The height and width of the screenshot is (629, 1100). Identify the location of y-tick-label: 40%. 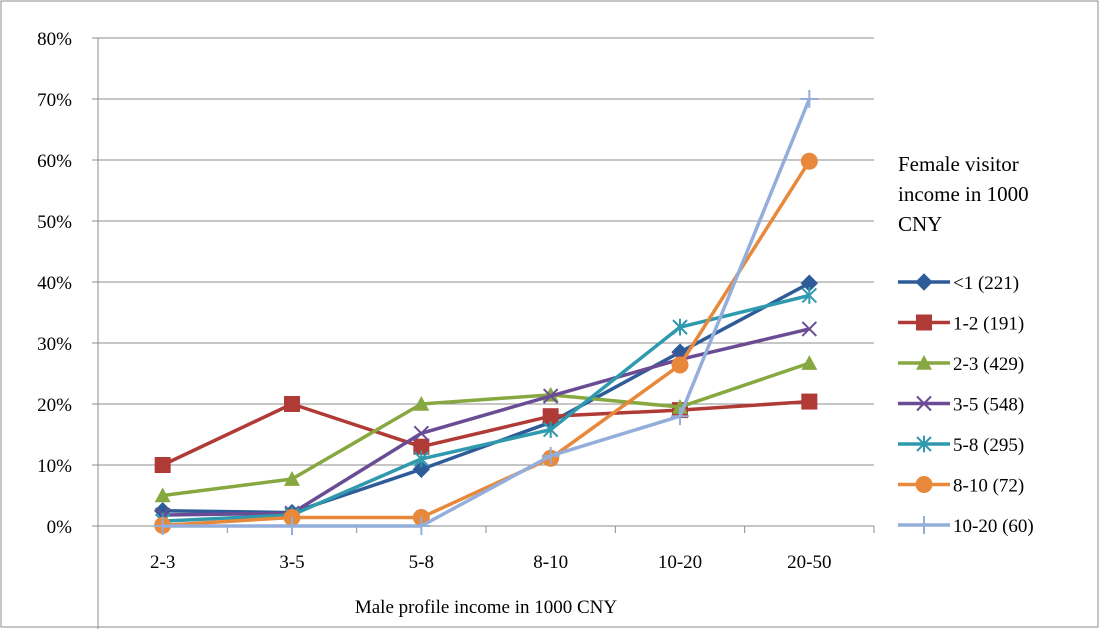
(54, 283).